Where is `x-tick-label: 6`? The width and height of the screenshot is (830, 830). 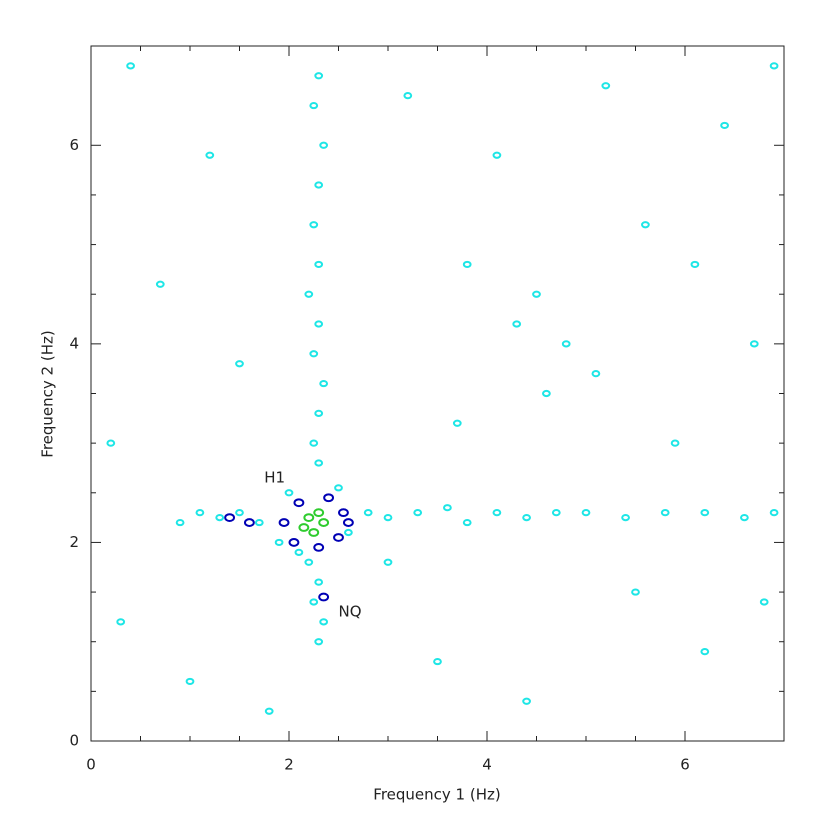 x-tick-label: 6 is located at coordinates (685, 765).